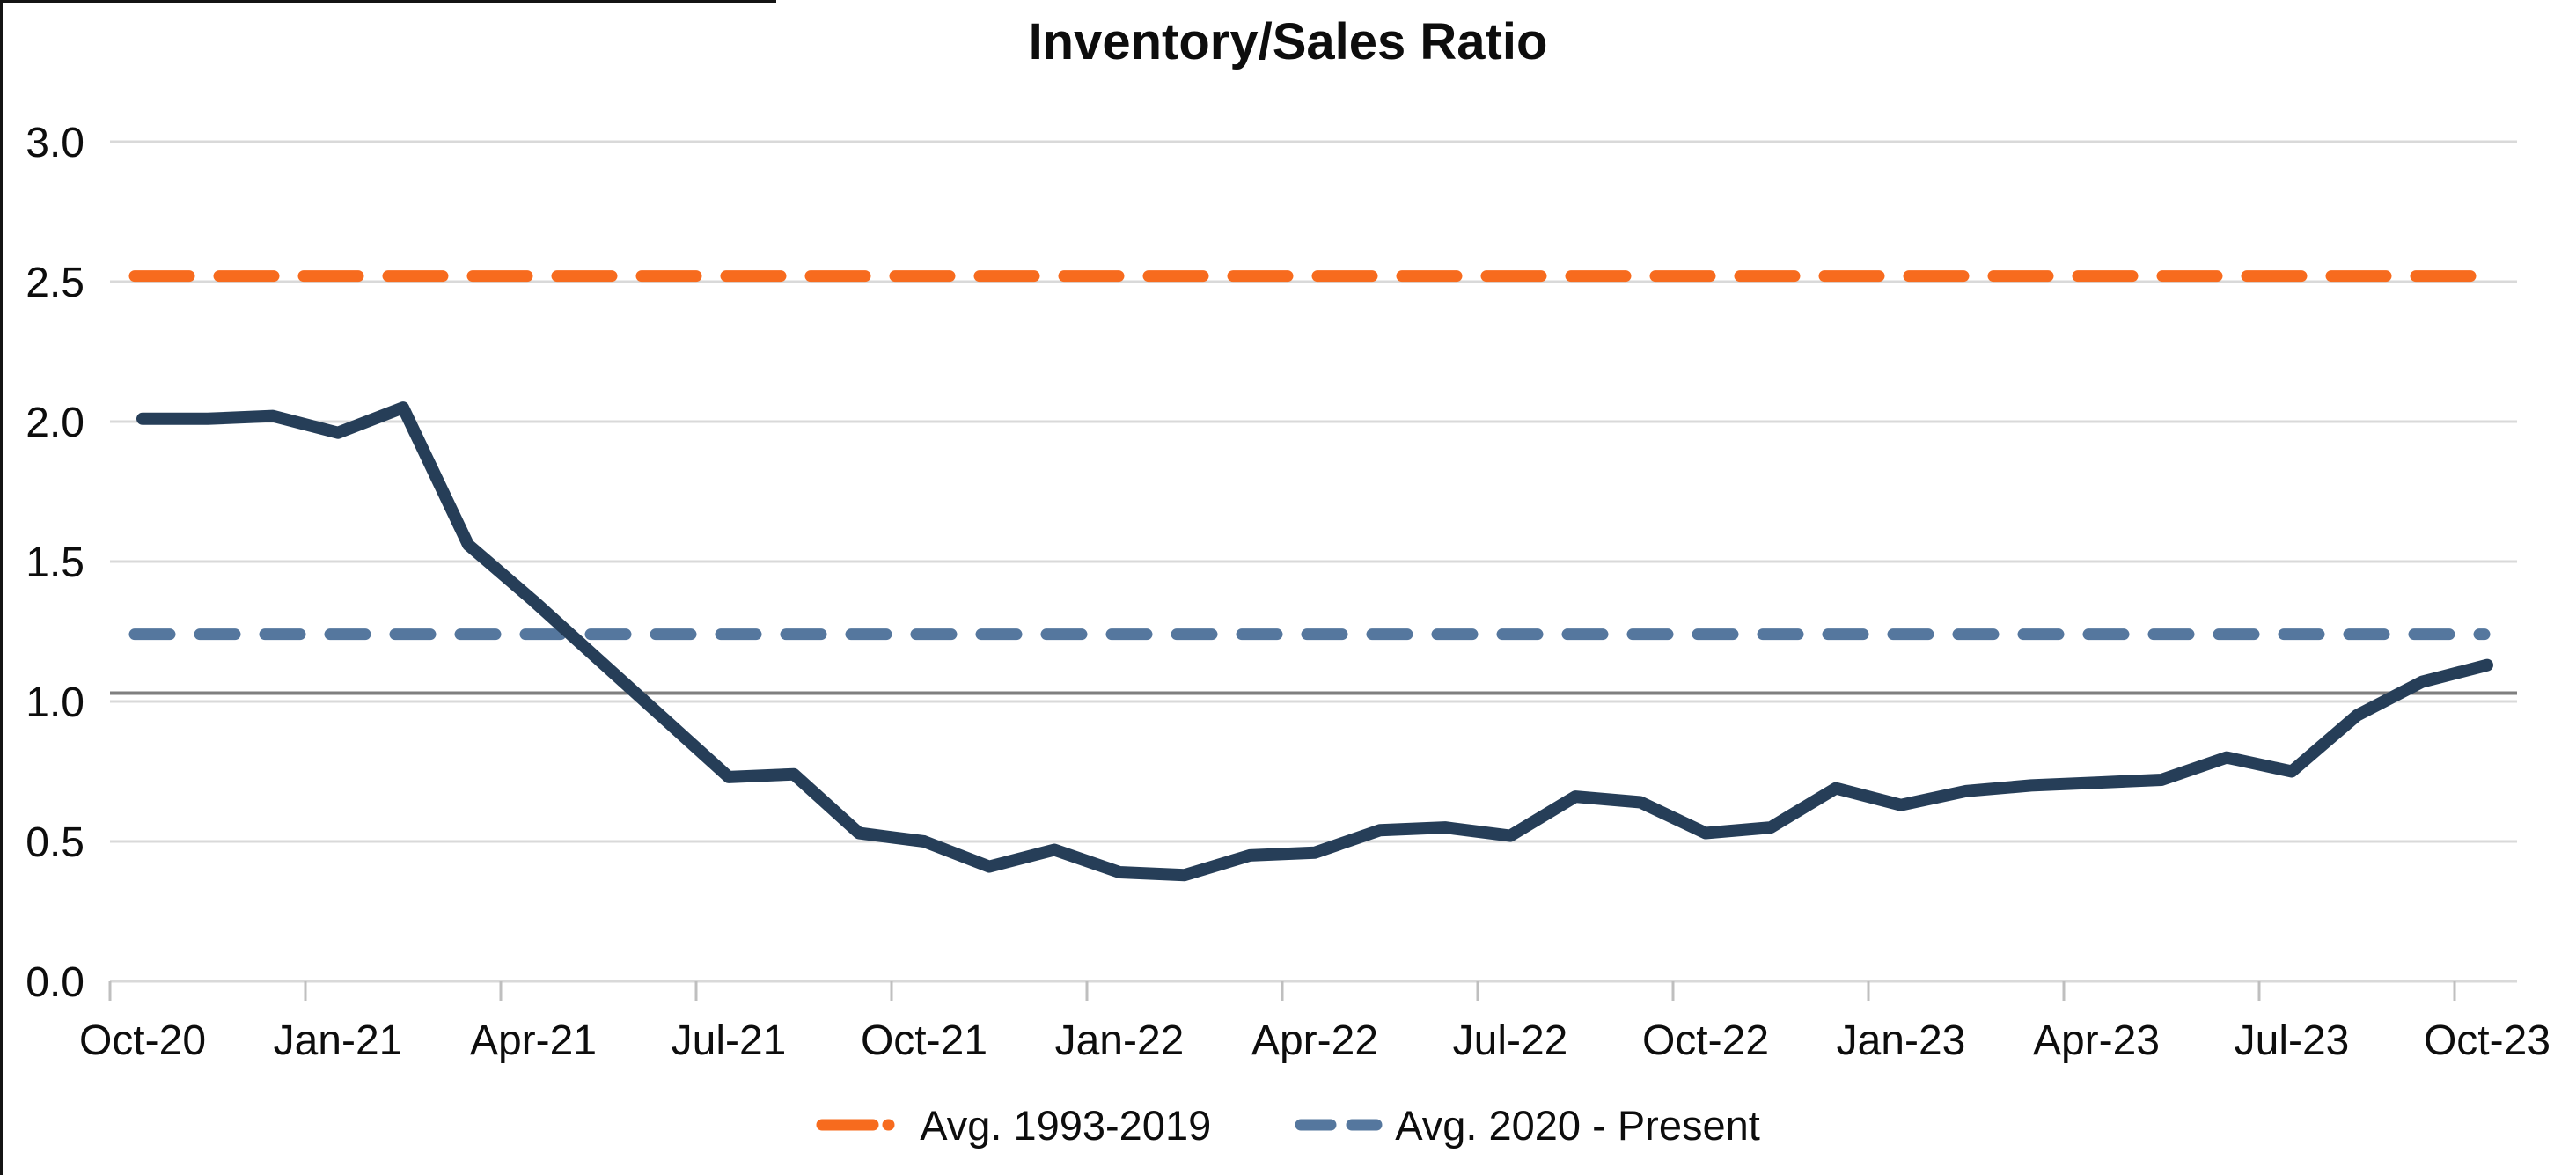 The width and height of the screenshot is (2576, 1175). Describe the element at coordinates (1066, 1125) in the screenshot. I see `legend-label-avg-1993-2019: Avg. 1993-2019` at that location.